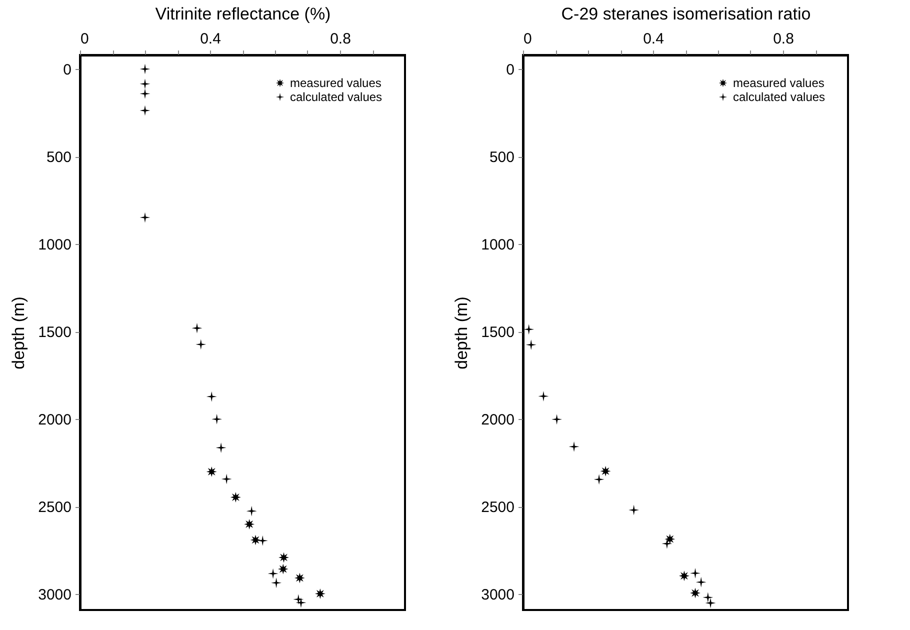 This screenshot has width=910, height=630. Describe the element at coordinates (686, 14) in the screenshot. I see `x-axis-title: C-29 steranes isomerisation ratio` at that location.